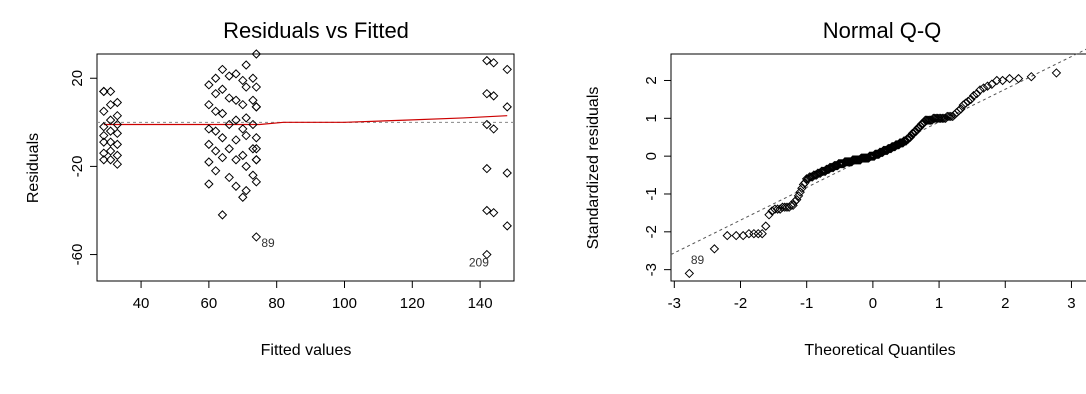 The width and height of the screenshot is (1086, 394). I want to click on x-tick-label: 40, so click(141, 303).